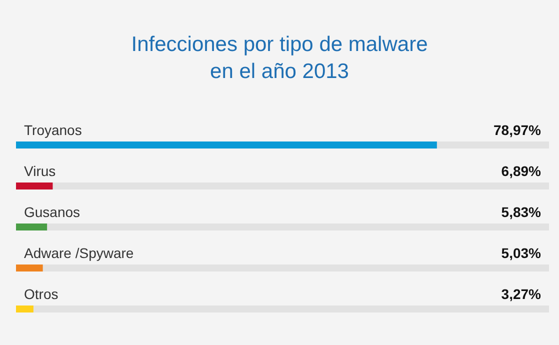 The height and width of the screenshot is (345, 559). Describe the element at coordinates (521, 212) in the screenshot. I see `data-label: 5,83%` at that location.